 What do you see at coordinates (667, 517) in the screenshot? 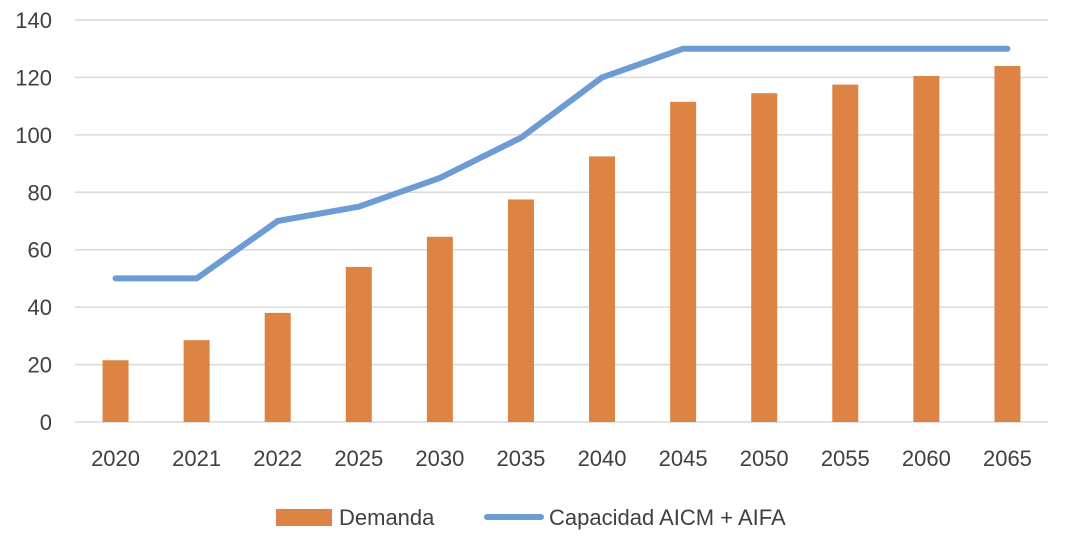
I see `legend-label-capacidad: Capacidad AICM + AIFA` at bounding box center [667, 517].